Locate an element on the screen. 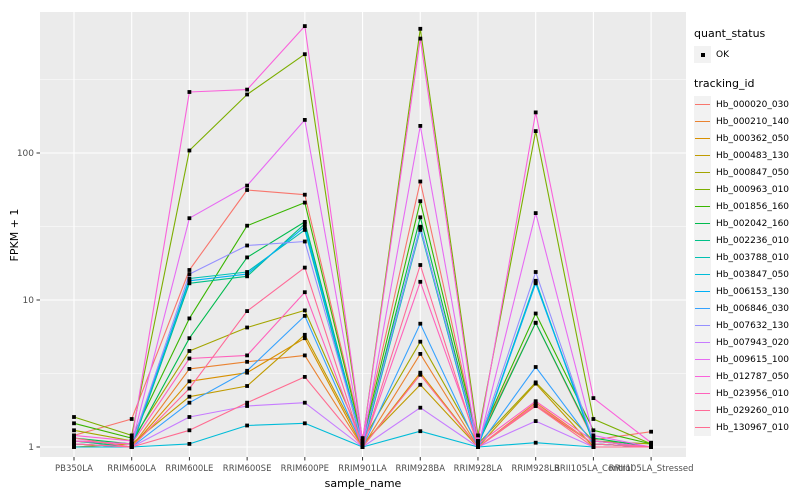 This screenshot has height=500, width=800. x-tick-label-RRII105LA_Stressed: RRII105LA_Stressed is located at coordinates (651, 469).